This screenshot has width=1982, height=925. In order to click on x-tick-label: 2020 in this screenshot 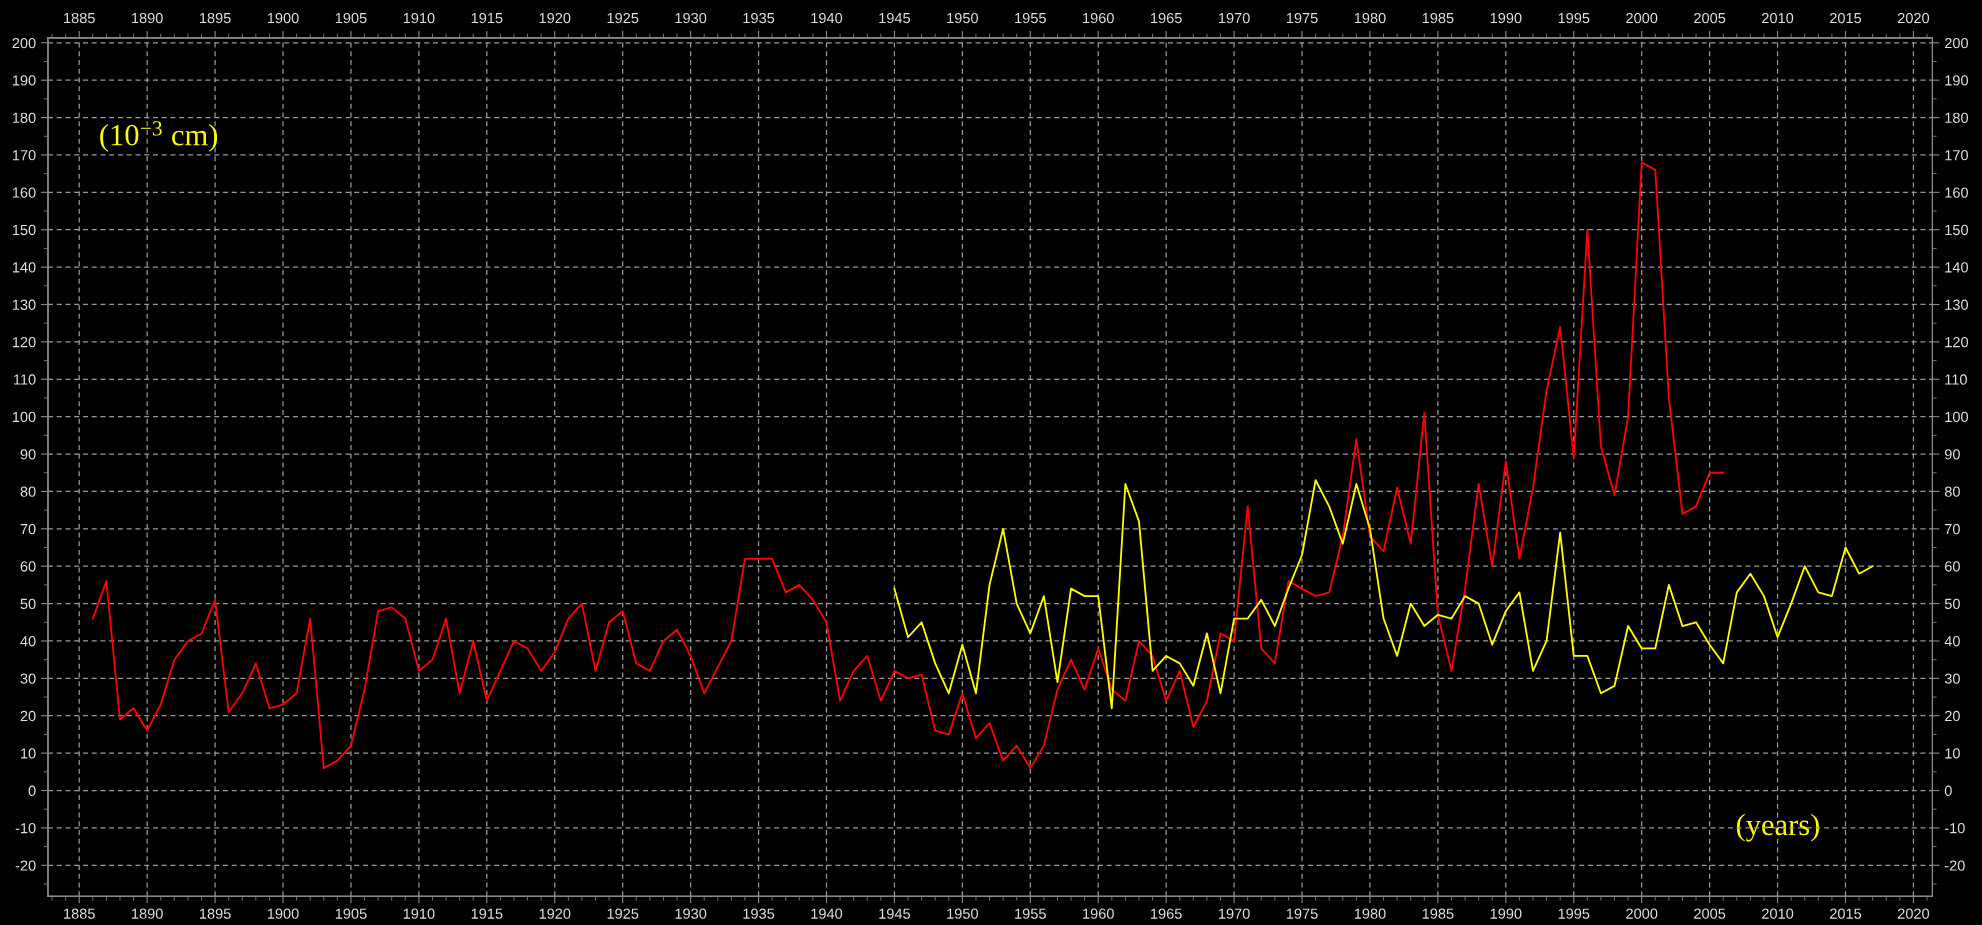, I will do `click(1913, 913)`.